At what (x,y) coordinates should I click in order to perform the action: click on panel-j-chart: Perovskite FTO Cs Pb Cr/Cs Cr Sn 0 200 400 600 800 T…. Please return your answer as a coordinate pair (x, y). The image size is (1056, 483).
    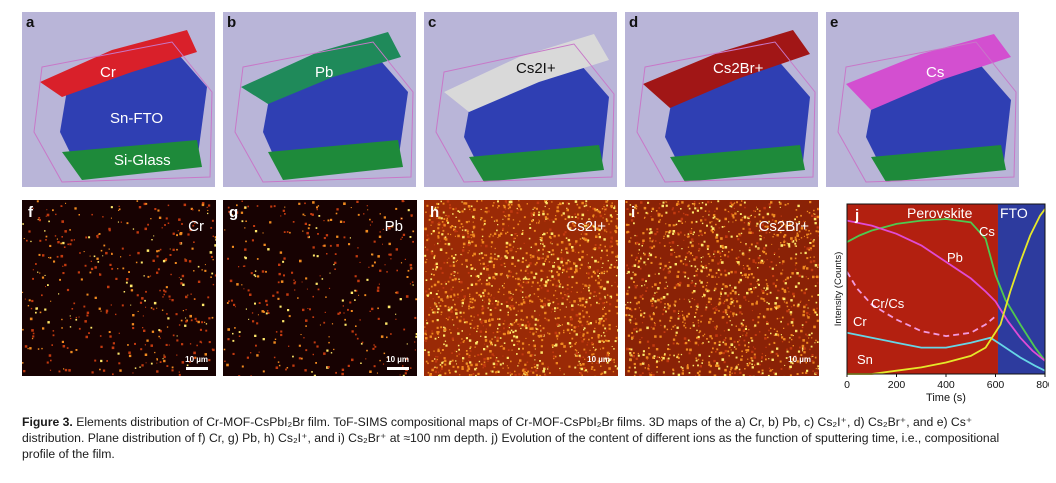
    Looking at the image, I should click on (941, 304).